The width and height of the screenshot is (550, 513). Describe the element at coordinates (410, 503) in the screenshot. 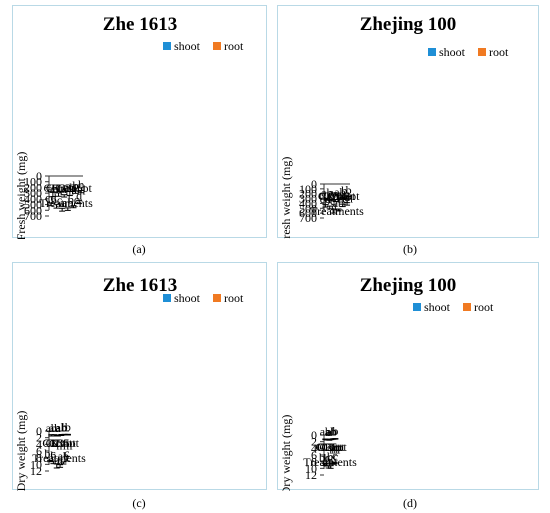

I see `caption-d: (d)` at that location.